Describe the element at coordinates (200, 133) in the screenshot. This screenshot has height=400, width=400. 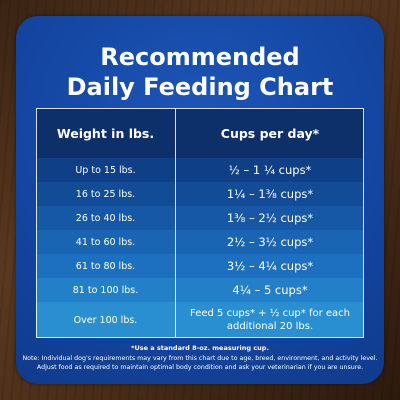
I see `table-header-row: Weight in lbs. Cups per day*` at that location.